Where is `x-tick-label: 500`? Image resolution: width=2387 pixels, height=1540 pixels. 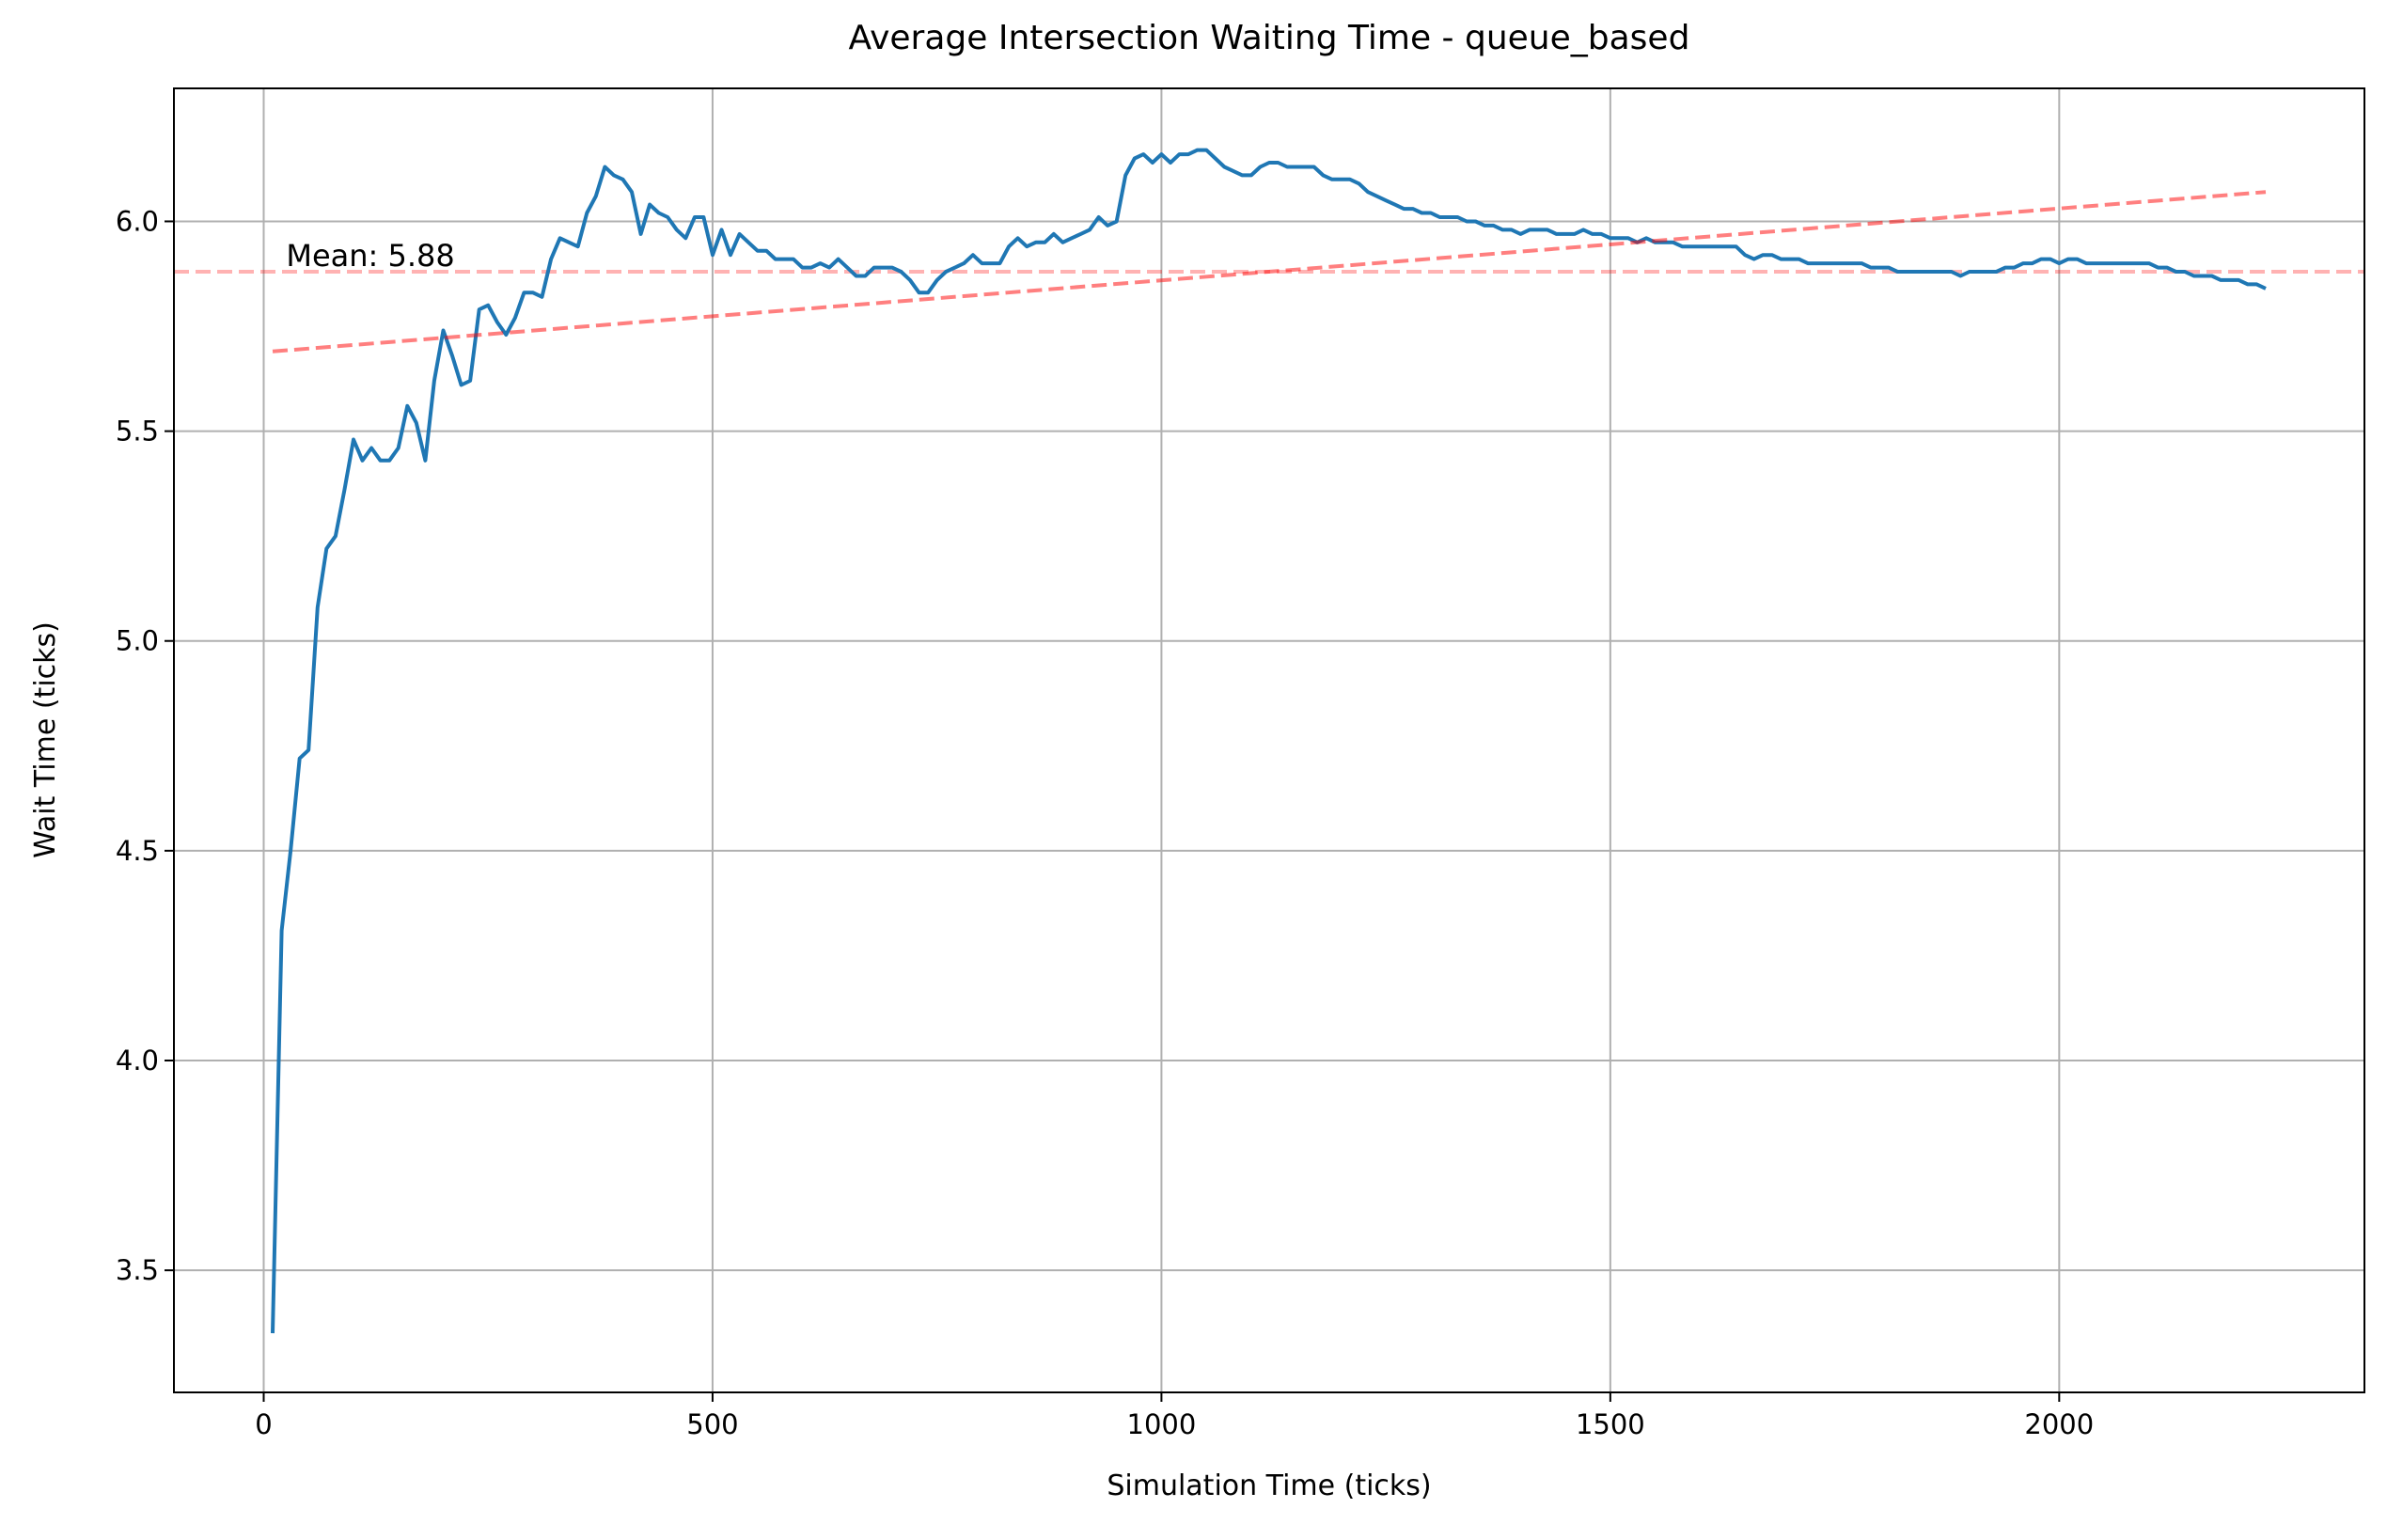
x-tick-label: 500 is located at coordinates (712, 1424).